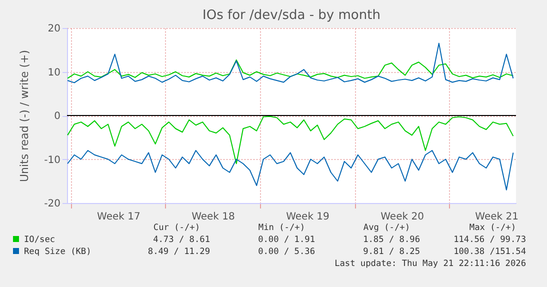 The width and height of the screenshot is (547, 287). Describe the element at coordinates (308, 217) in the screenshot. I see `x-tick-label: Week 19` at that location.